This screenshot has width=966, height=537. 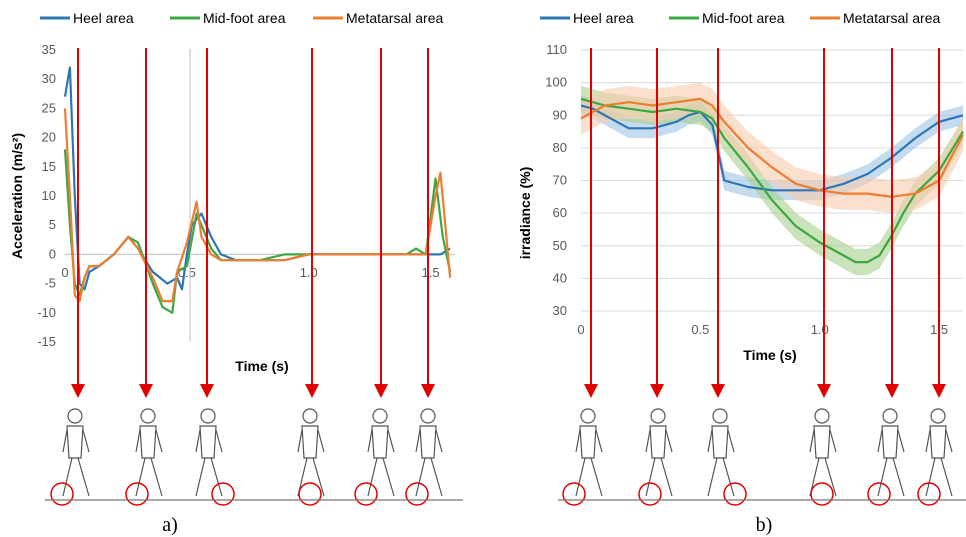 What do you see at coordinates (560, 245) in the screenshot?
I see `y-tick-label-b: 50` at bounding box center [560, 245].